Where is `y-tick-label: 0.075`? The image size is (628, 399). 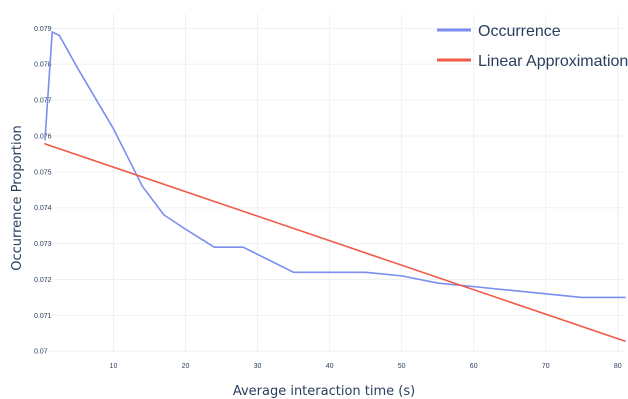
y-tick-label: 0.075 is located at coordinates (43, 172).